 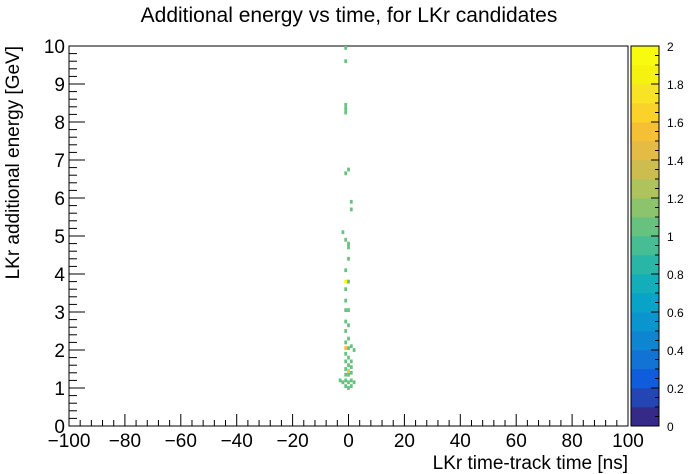 I want to click on heatmap-cells, so click(x=347, y=218).